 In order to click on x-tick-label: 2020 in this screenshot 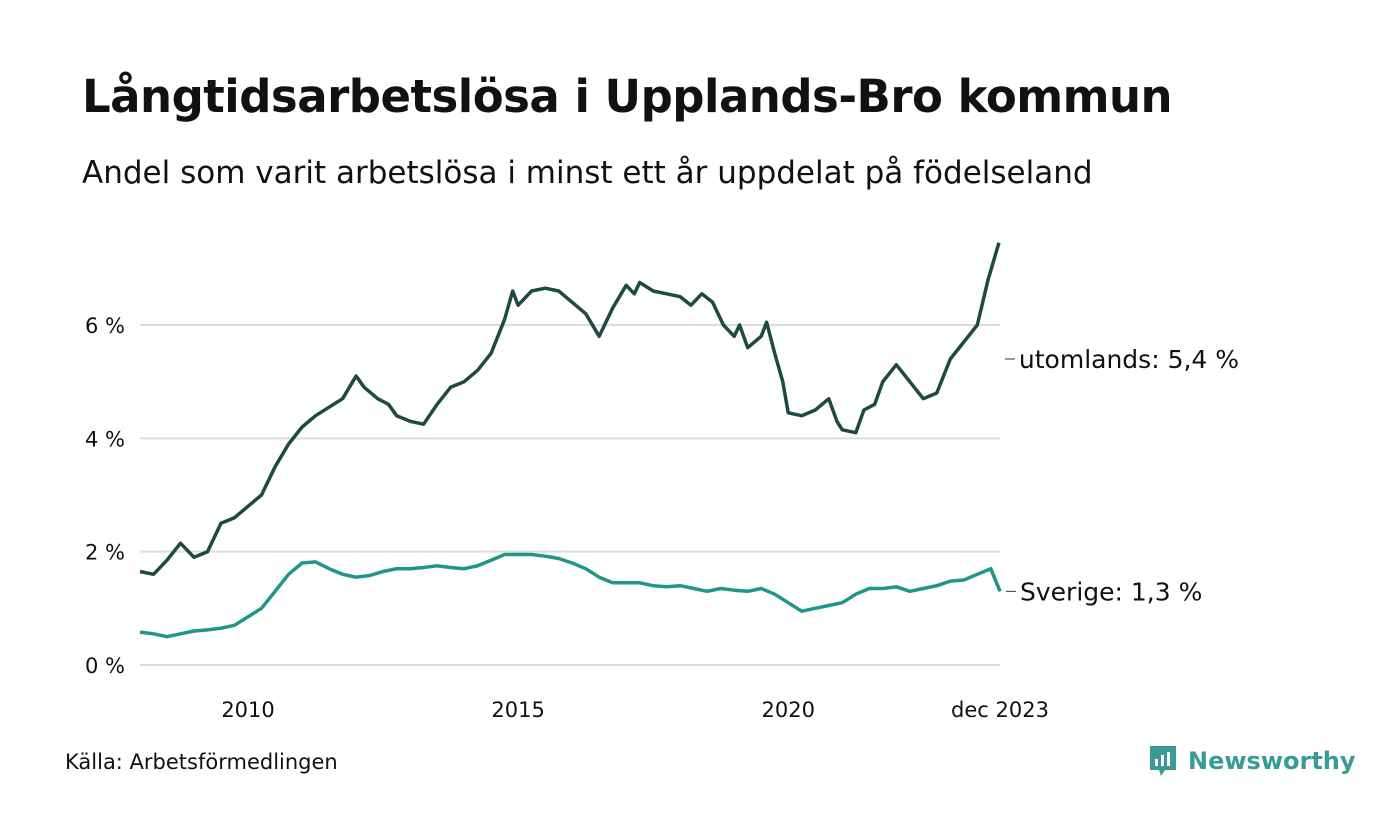, I will do `click(788, 710)`.